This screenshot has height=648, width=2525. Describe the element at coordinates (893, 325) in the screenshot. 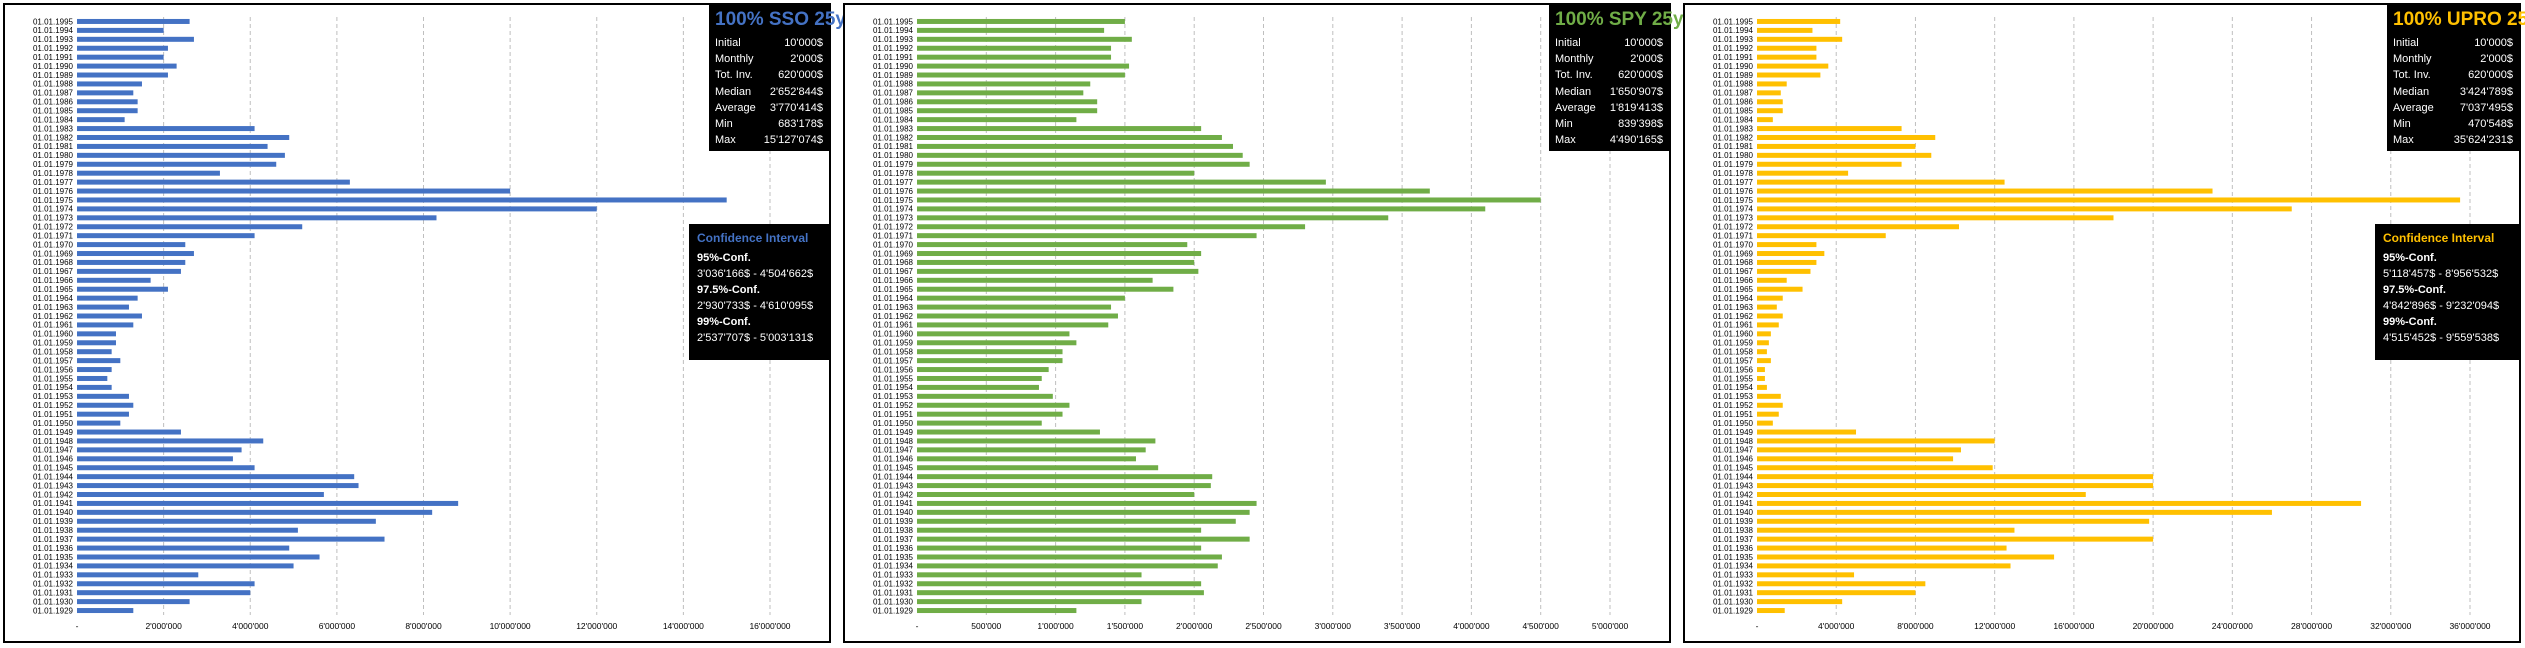

I see `category-label: 01.01.1961` at that location.